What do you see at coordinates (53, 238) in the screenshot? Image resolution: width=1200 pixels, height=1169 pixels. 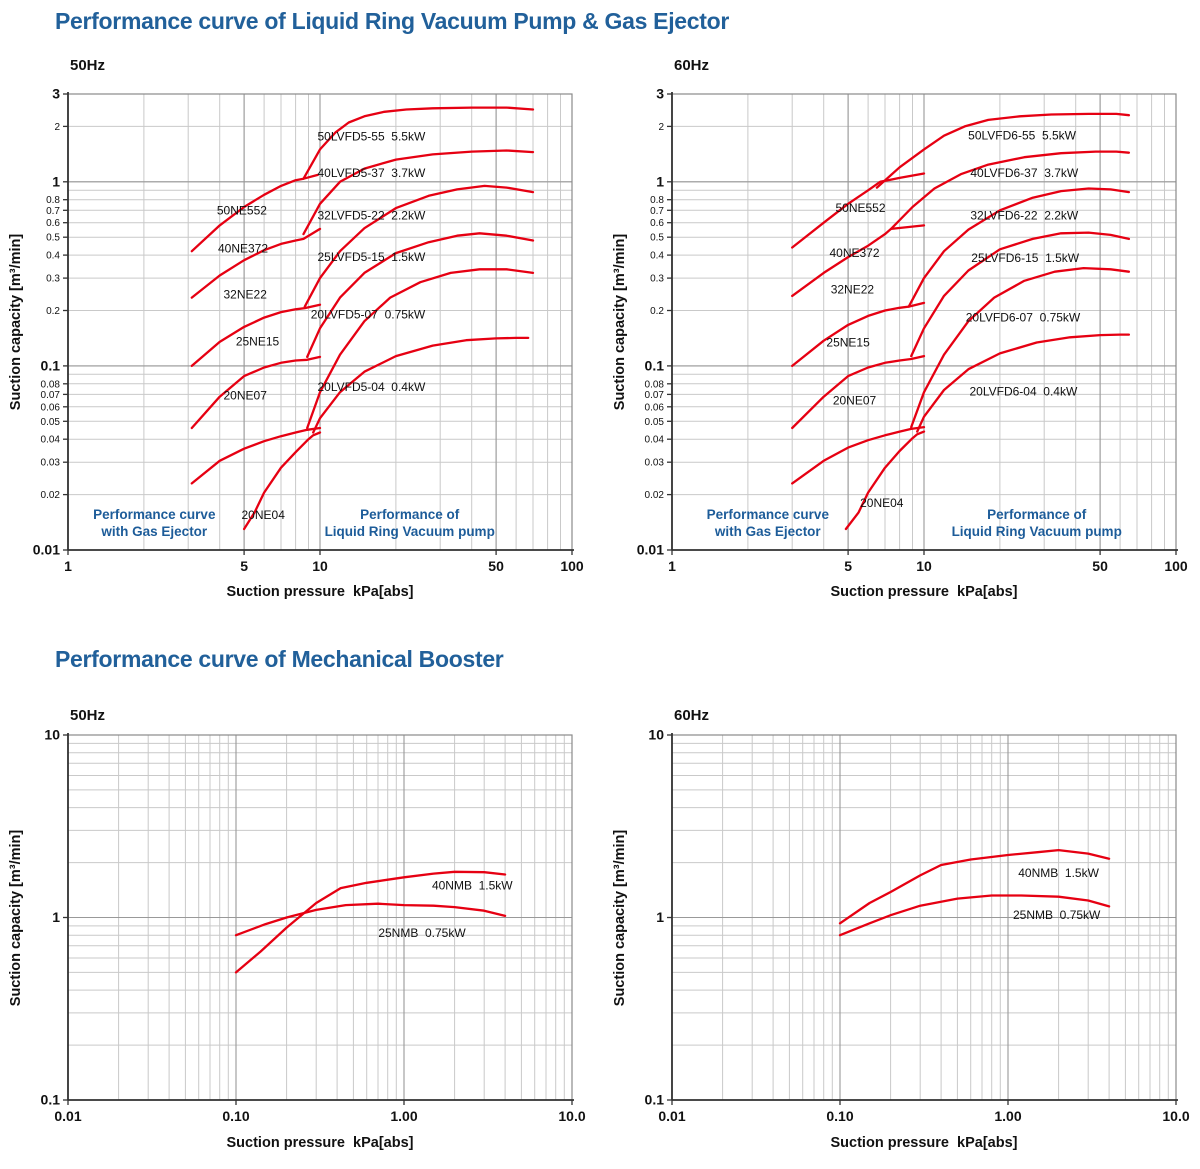 I see `y-tick-label: 0.5` at bounding box center [53, 238].